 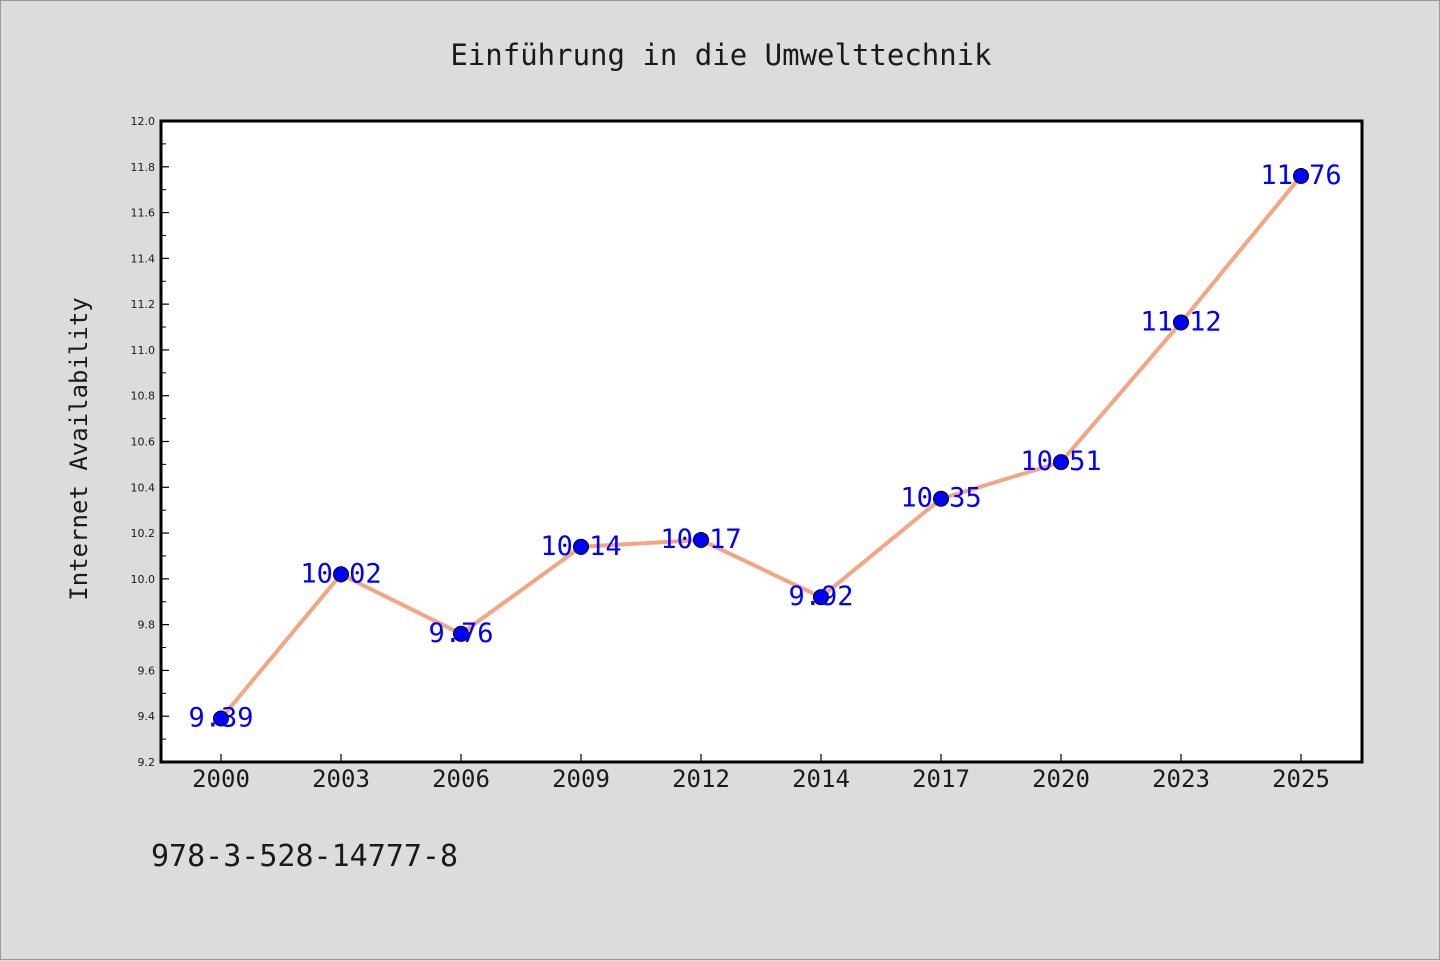 I want to click on y-tick-label: 10.2, so click(x=143, y=533).